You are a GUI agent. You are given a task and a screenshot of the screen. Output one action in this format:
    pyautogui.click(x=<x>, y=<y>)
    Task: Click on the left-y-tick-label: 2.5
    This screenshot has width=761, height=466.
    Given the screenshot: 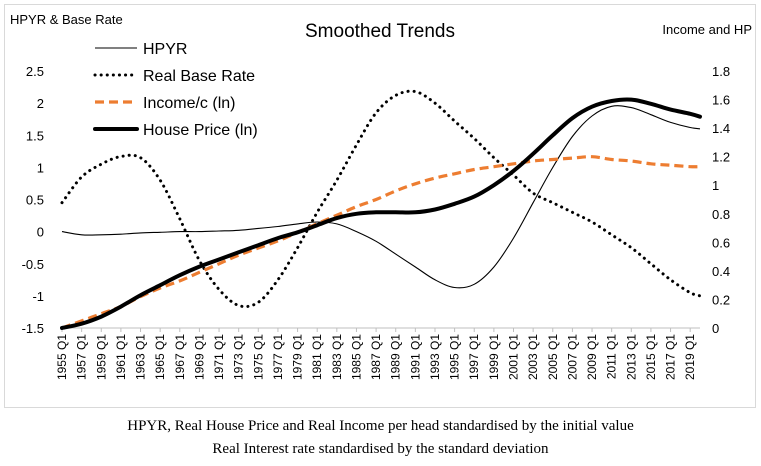 What is the action you would take?
    pyautogui.click(x=35, y=71)
    